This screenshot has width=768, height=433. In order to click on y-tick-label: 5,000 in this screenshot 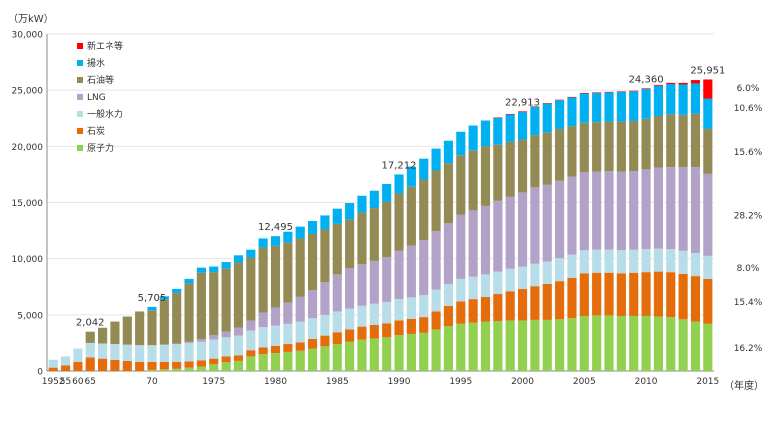, I will do `click(30, 316)`.